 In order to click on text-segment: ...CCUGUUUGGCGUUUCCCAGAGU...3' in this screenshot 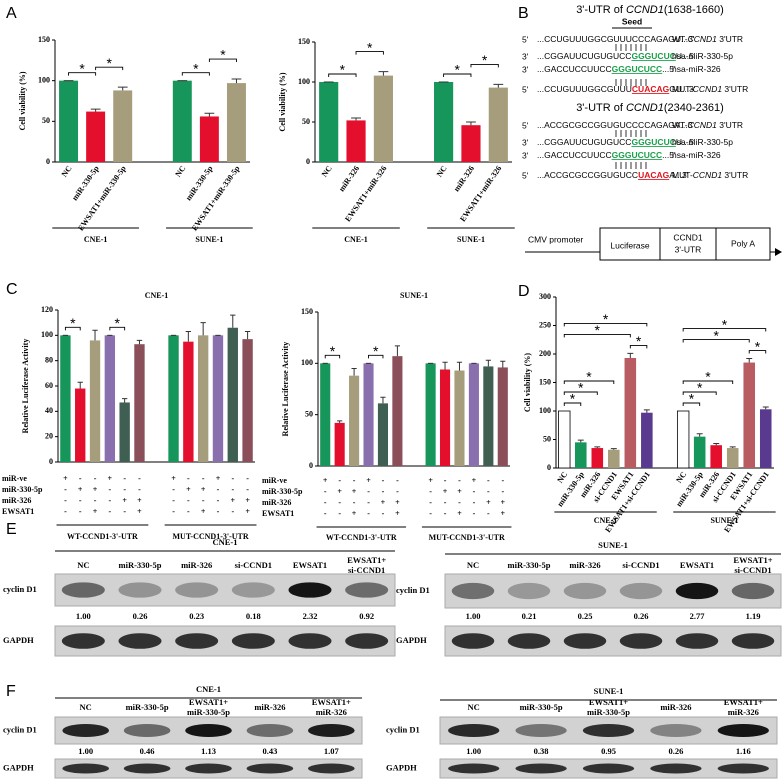, I will do `click(616, 39)`.